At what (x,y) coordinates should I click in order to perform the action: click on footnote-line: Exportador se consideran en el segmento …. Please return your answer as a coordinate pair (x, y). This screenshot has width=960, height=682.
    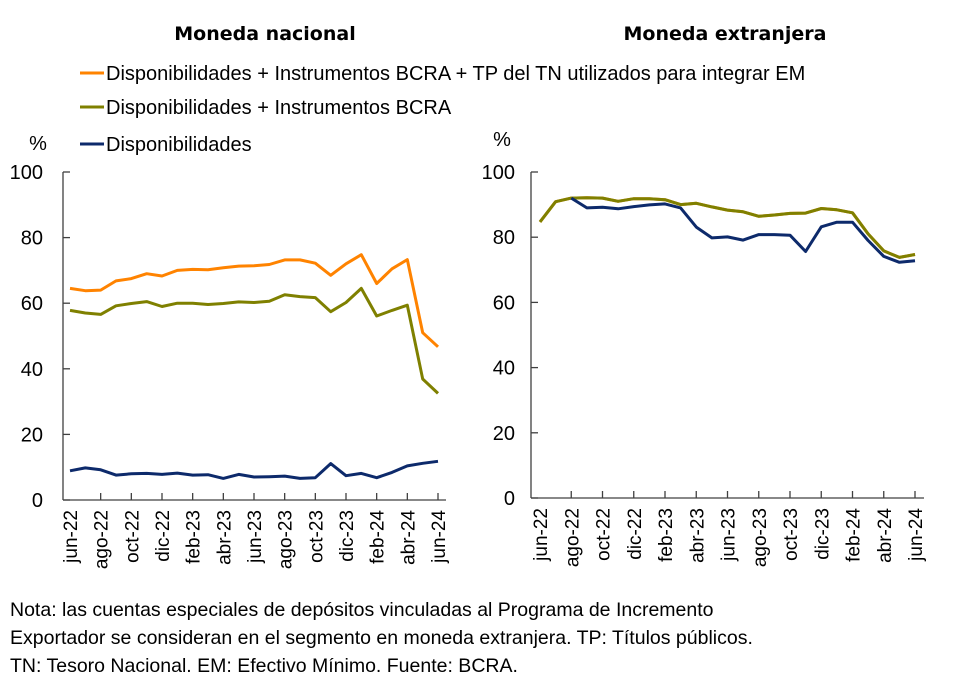
    Looking at the image, I should click on (381, 638).